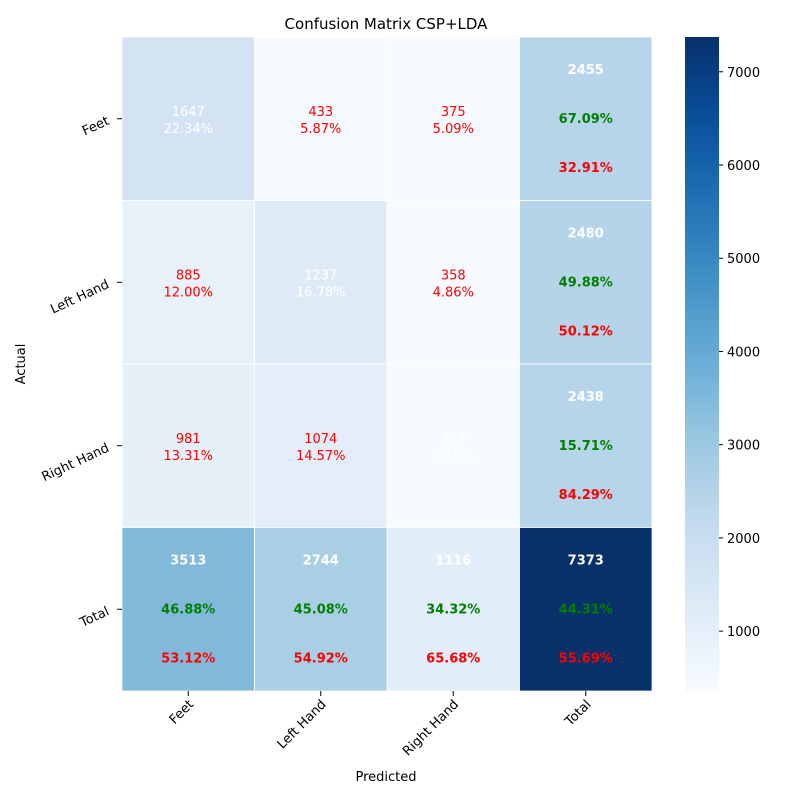  Describe the element at coordinates (453, 129) in the screenshot. I see `cell-percent-label: 5.09%` at that location.